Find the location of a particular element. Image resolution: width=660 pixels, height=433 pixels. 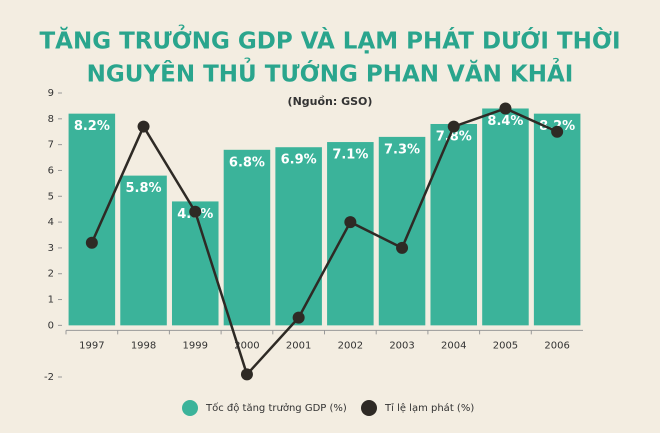

y-tick-label: 9 is located at coordinates (51, 93).